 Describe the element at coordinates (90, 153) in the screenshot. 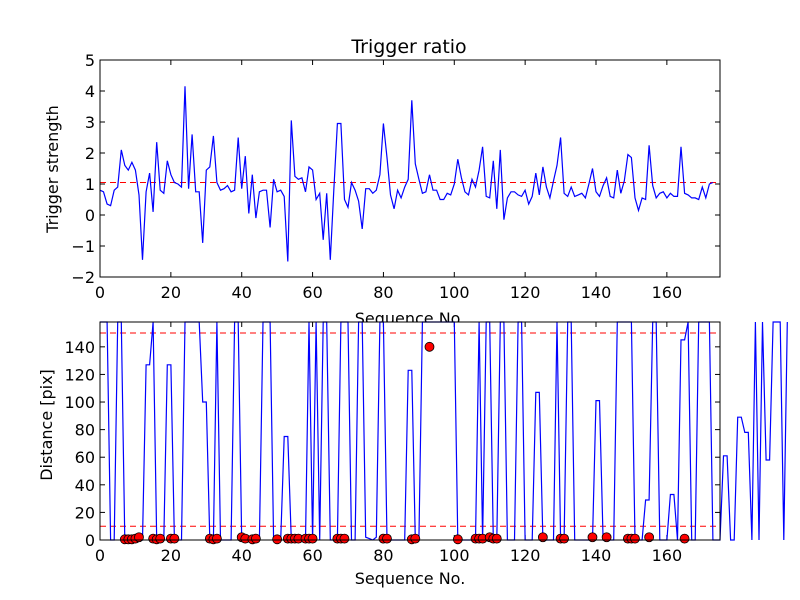

I see `y-tick-label: 2` at that location.